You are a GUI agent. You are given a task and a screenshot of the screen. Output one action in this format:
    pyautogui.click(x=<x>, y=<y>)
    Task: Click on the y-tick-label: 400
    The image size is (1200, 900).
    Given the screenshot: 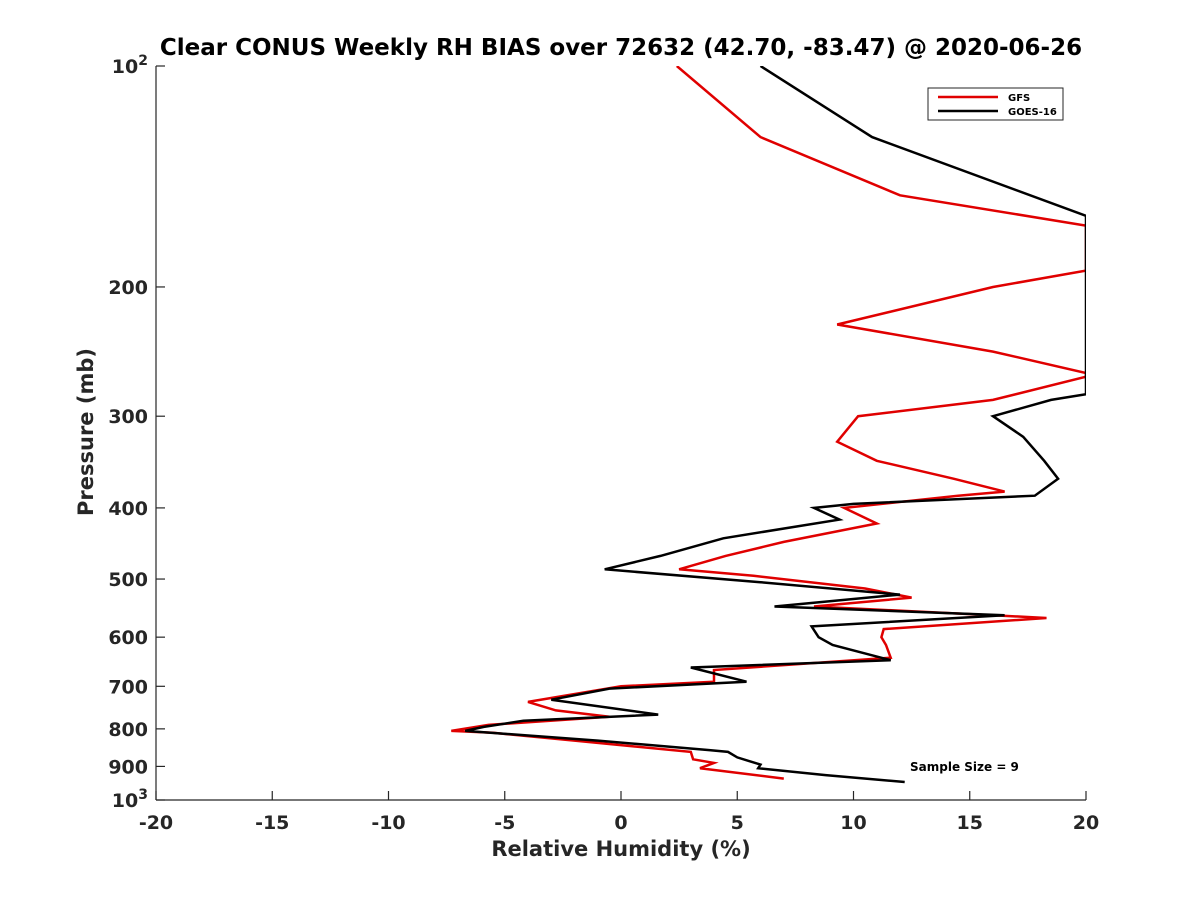 What is the action you would take?
    pyautogui.click(x=128, y=509)
    